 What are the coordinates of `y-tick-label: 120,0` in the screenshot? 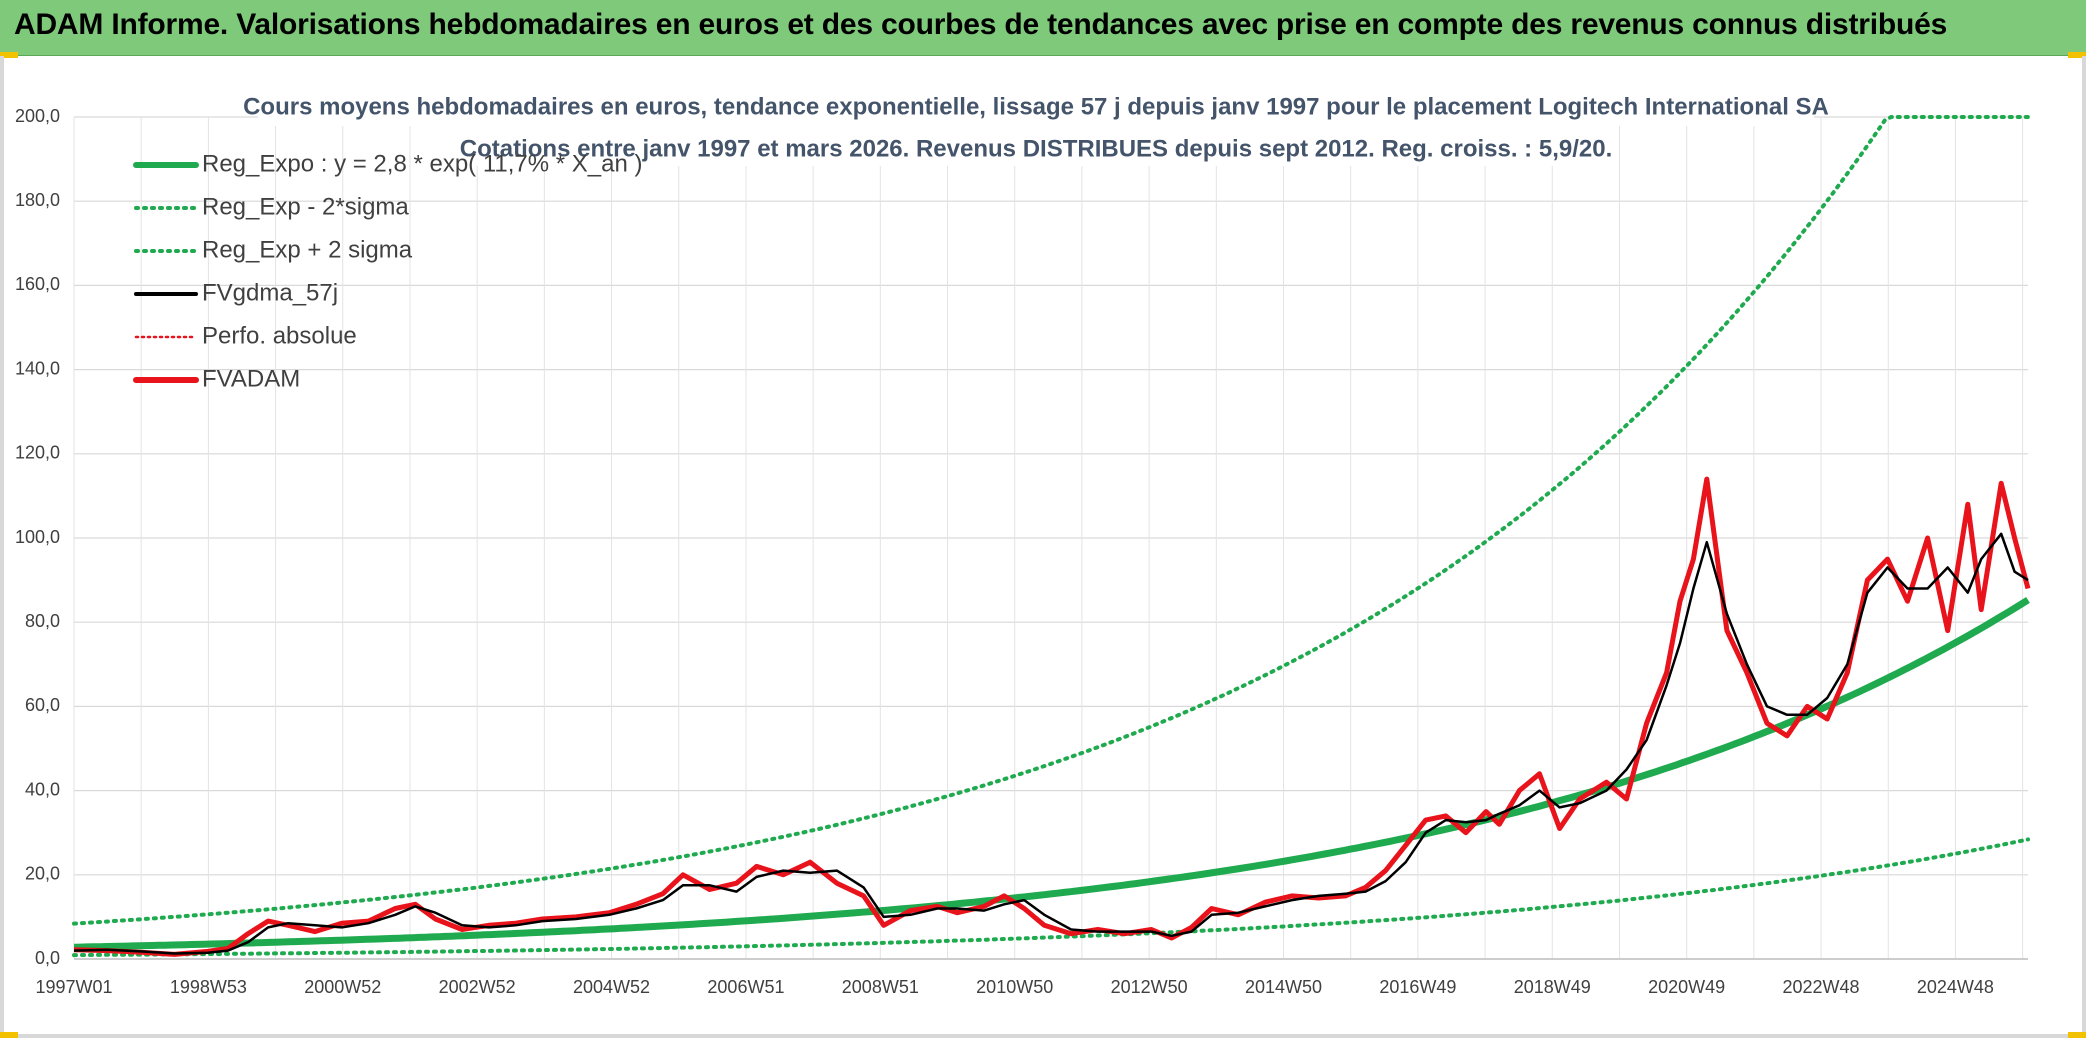 It's located at (37, 453).